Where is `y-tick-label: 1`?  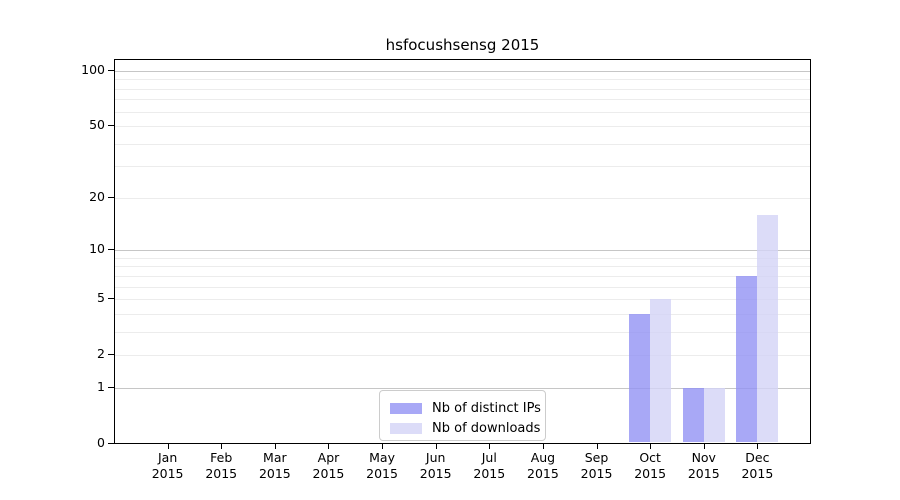 y-tick-label: 1 is located at coordinates (101, 386).